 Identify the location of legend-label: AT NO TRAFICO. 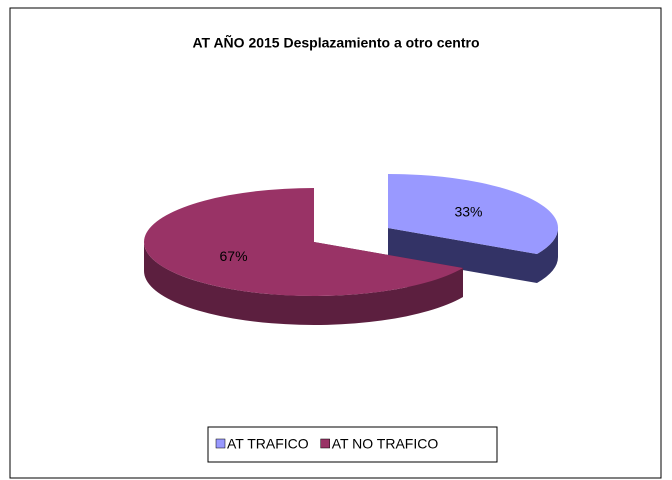
(385, 444).